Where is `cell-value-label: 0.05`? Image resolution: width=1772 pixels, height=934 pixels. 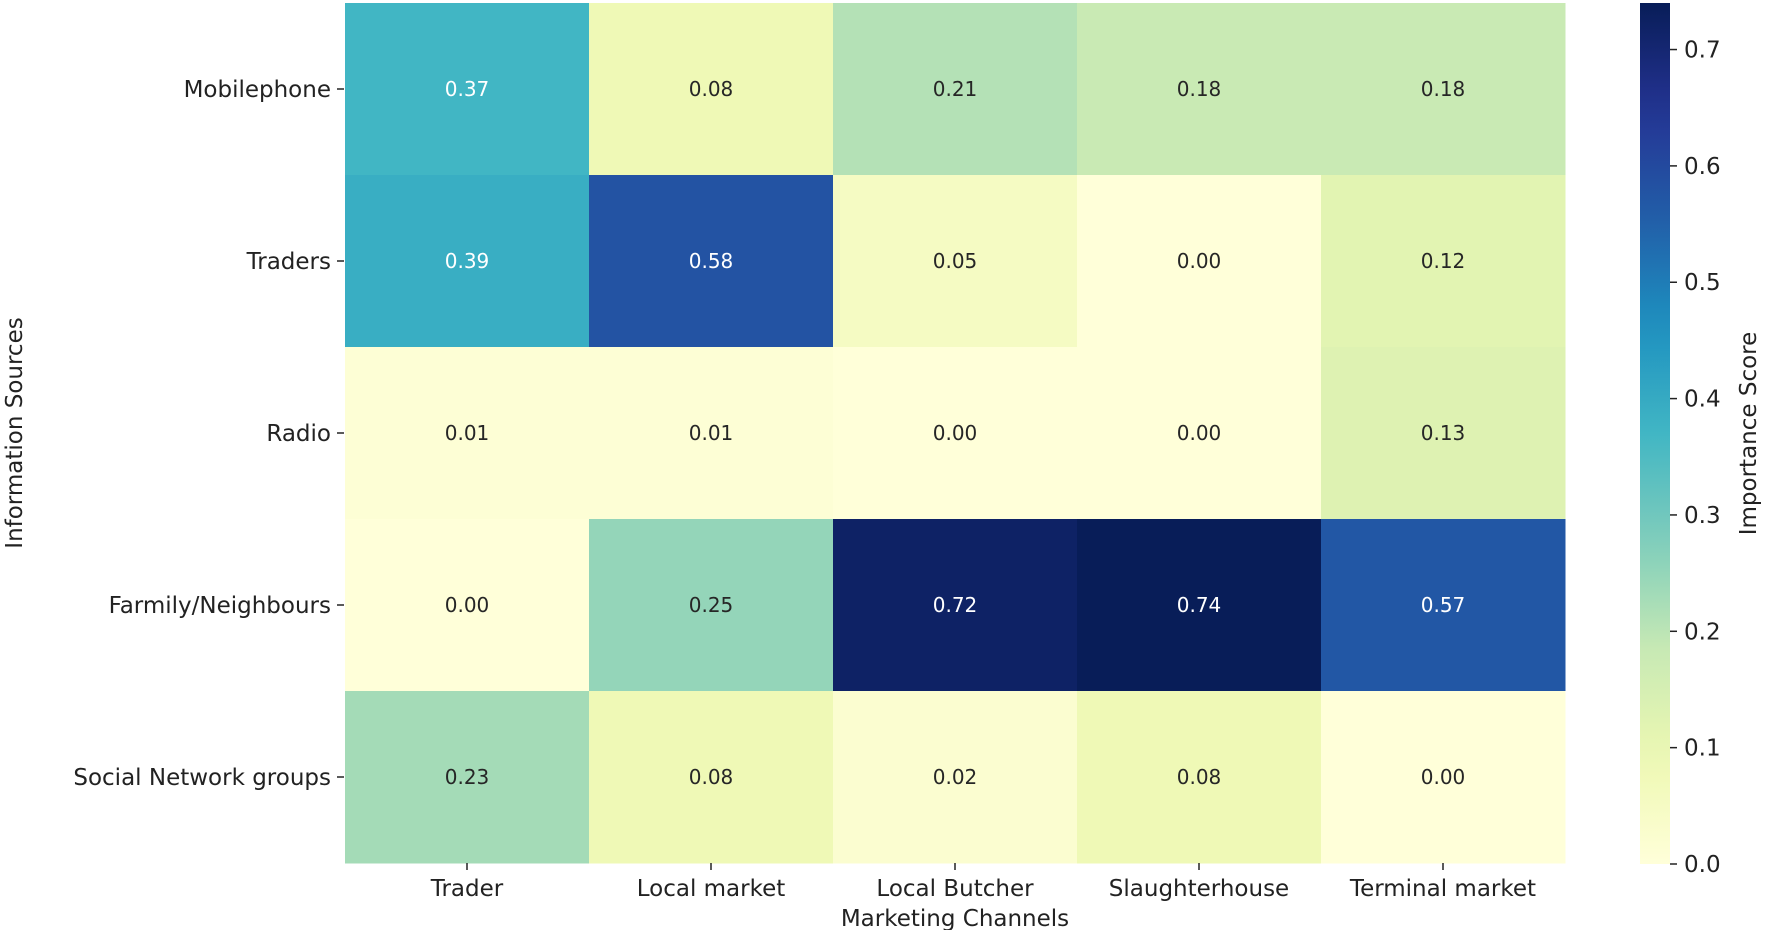 cell-value-label: 0.05 is located at coordinates (955, 261).